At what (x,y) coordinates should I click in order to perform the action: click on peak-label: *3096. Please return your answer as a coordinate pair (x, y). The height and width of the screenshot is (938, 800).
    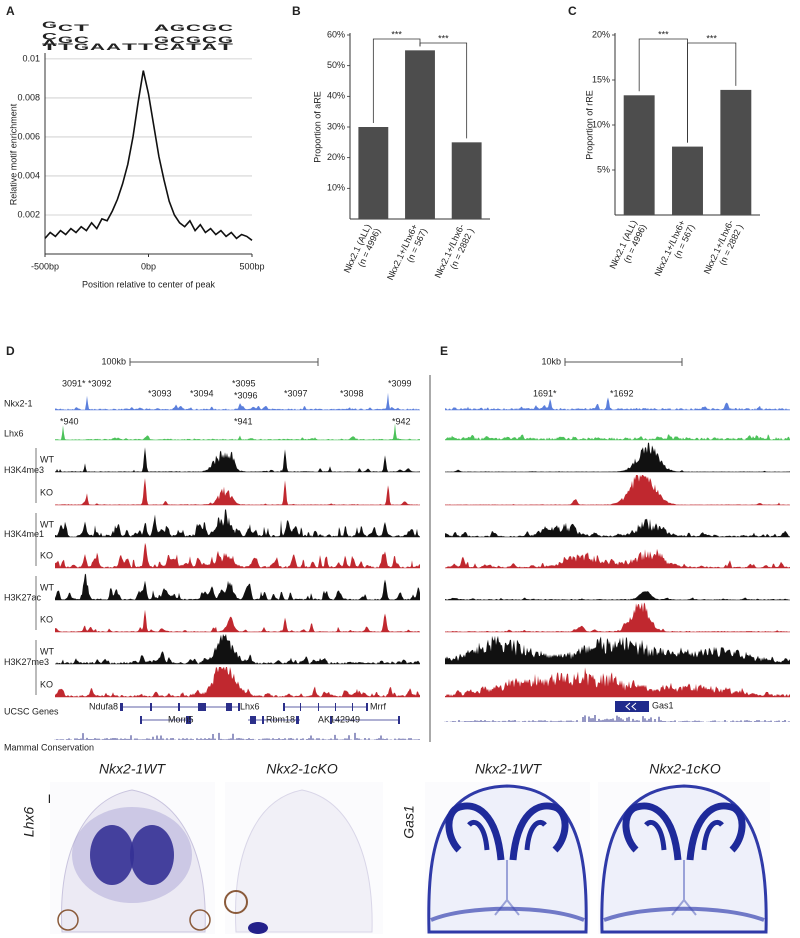
    Looking at the image, I should click on (246, 395).